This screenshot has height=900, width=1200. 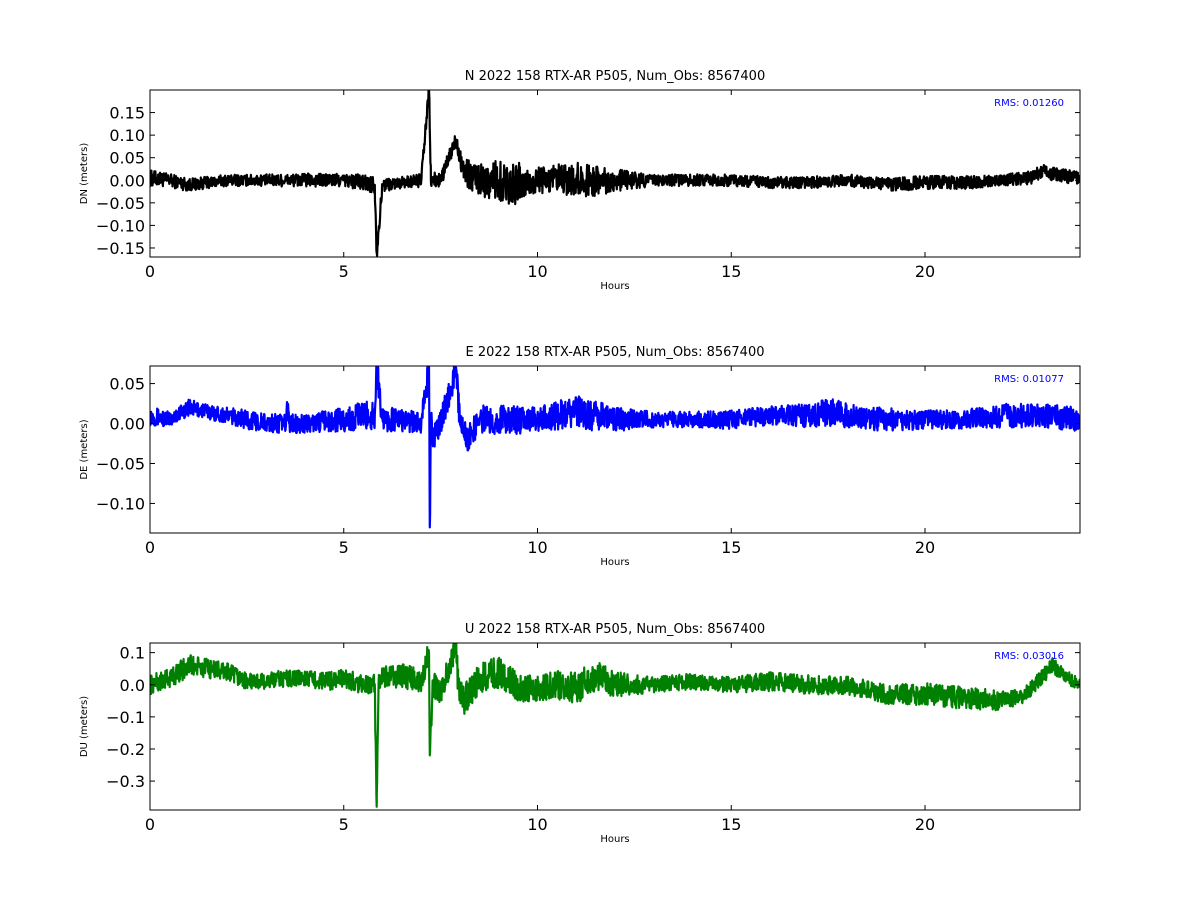 I want to click on rms-annotation: RMS: 0.03016, so click(x=1029, y=656).